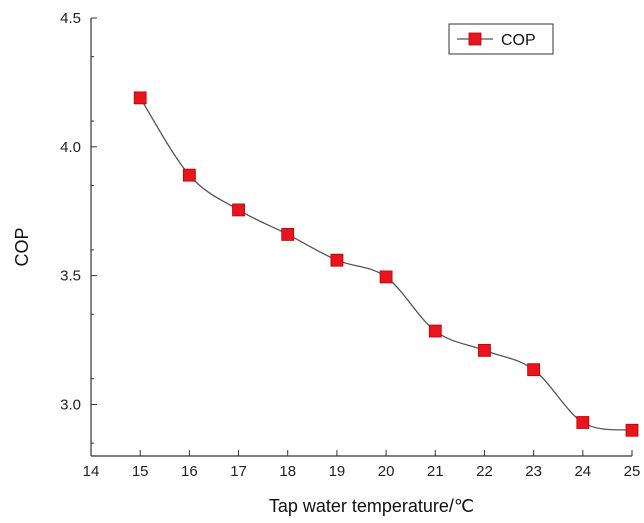  Describe the element at coordinates (475, 39) in the screenshot. I see `legend-marker-sample` at that location.